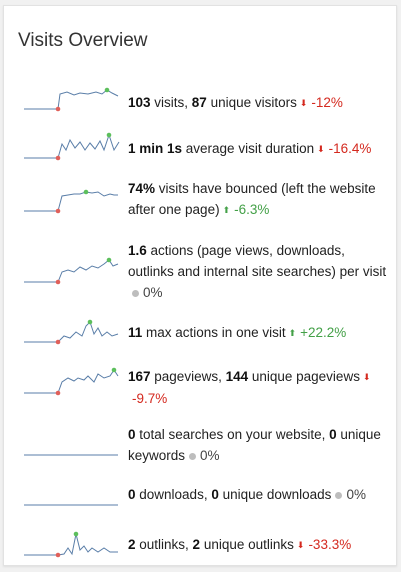 This screenshot has height=572, width=401. I want to click on sparkline-downloads, so click(72, 500).